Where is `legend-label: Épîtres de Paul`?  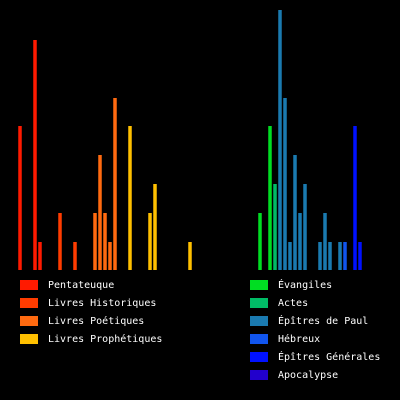
legend-label: Épîtres de Paul is located at coordinates (323, 321).